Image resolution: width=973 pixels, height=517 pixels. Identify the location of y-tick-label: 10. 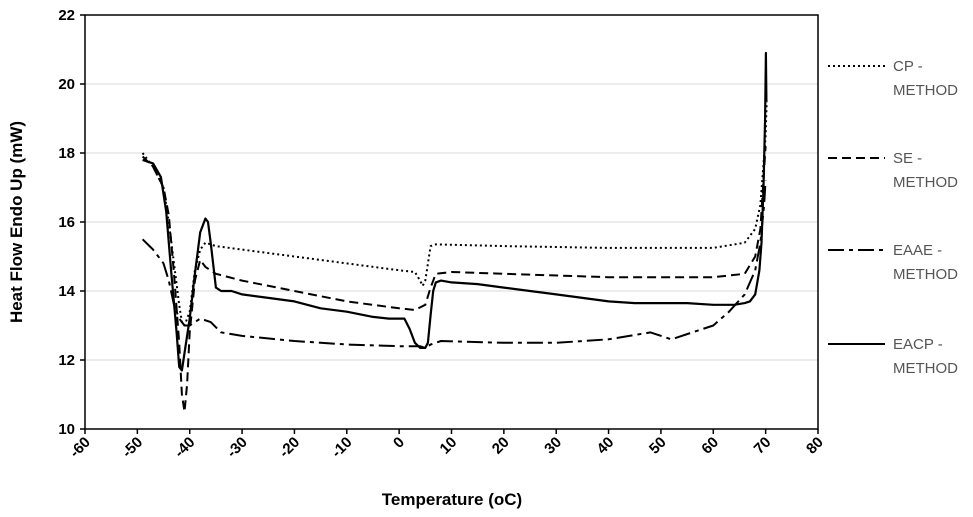
(66, 429).